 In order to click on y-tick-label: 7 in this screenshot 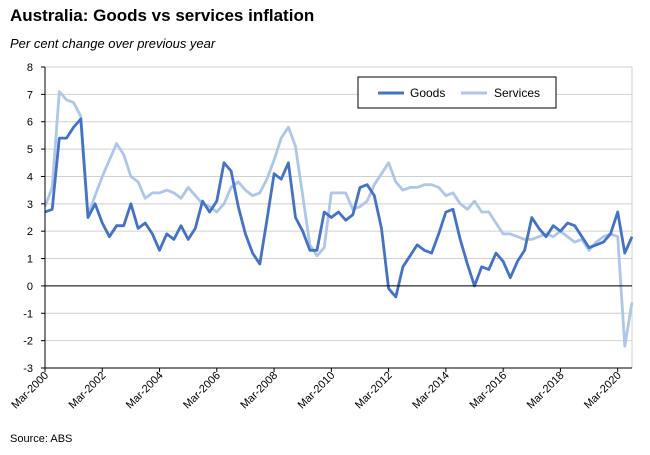, I will do `click(30, 95)`.